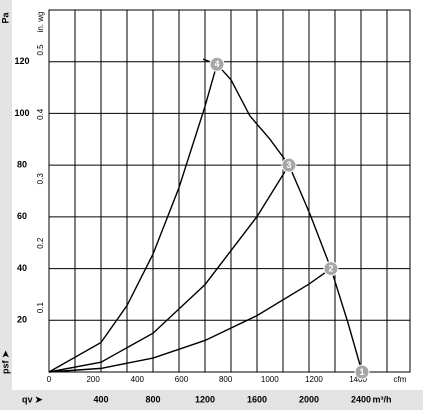  I want to click on y-axis-label: psf ➤, so click(5, 362).